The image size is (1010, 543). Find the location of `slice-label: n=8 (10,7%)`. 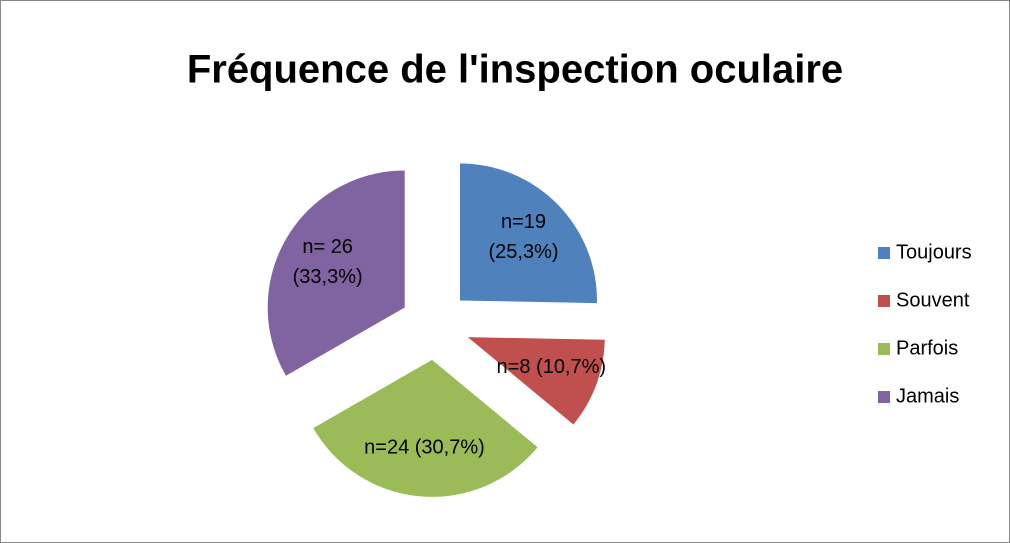

slice-label: n=8 (10,7%) is located at coordinates (552, 367).